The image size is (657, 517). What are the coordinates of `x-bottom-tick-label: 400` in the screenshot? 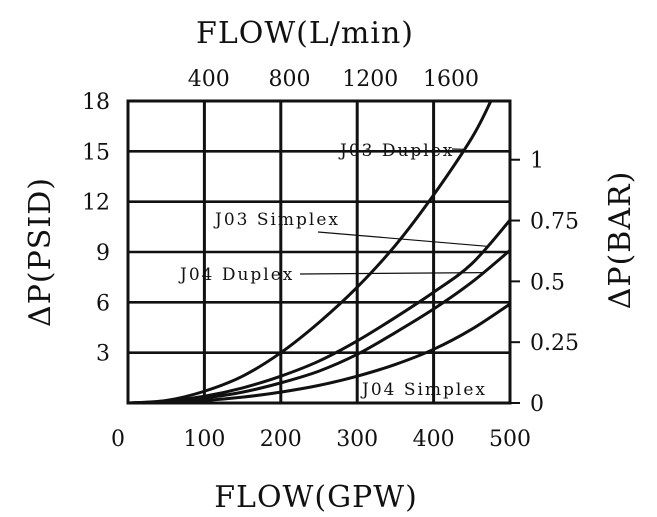 It's located at (434, 439).